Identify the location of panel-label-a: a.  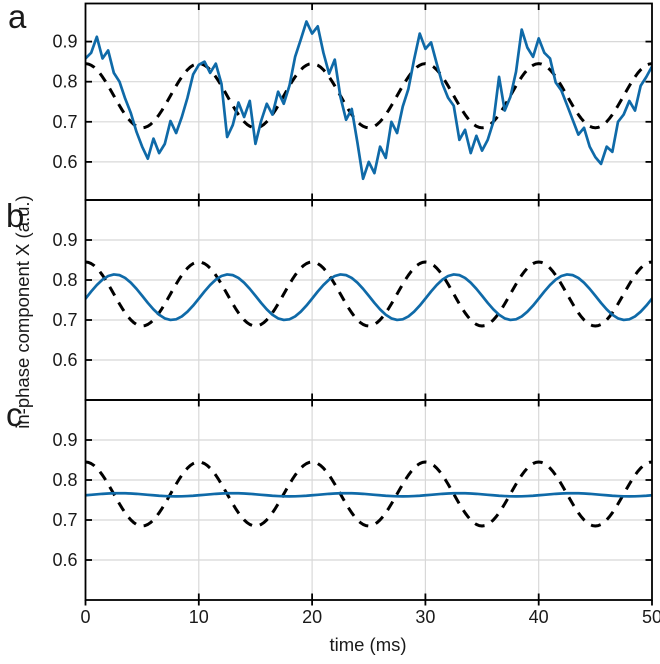
(17, 17).